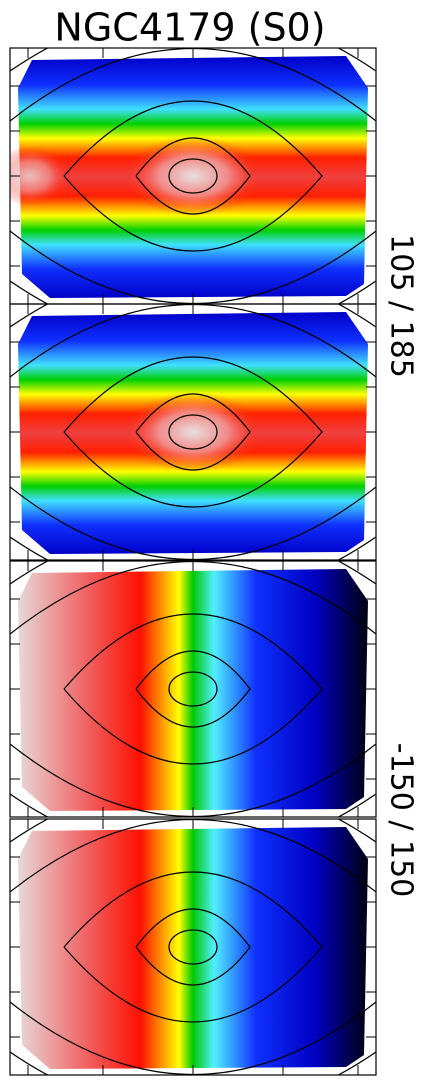 This screenshot has width=423, height=1084. Describe the element at coordinates (401, 306) in the screenshot. I see `range-label: 105 / 185` at that location.